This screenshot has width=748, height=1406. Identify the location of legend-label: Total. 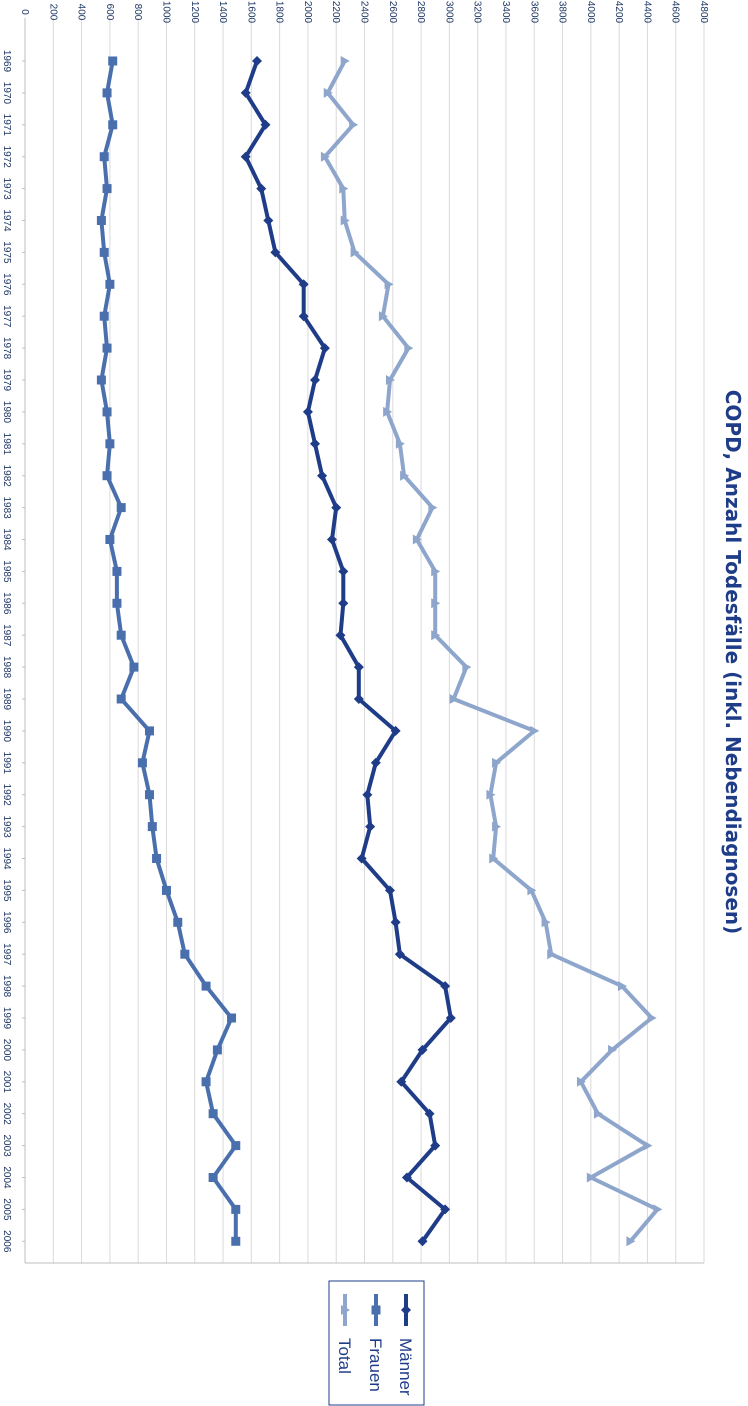
(344, 1356).